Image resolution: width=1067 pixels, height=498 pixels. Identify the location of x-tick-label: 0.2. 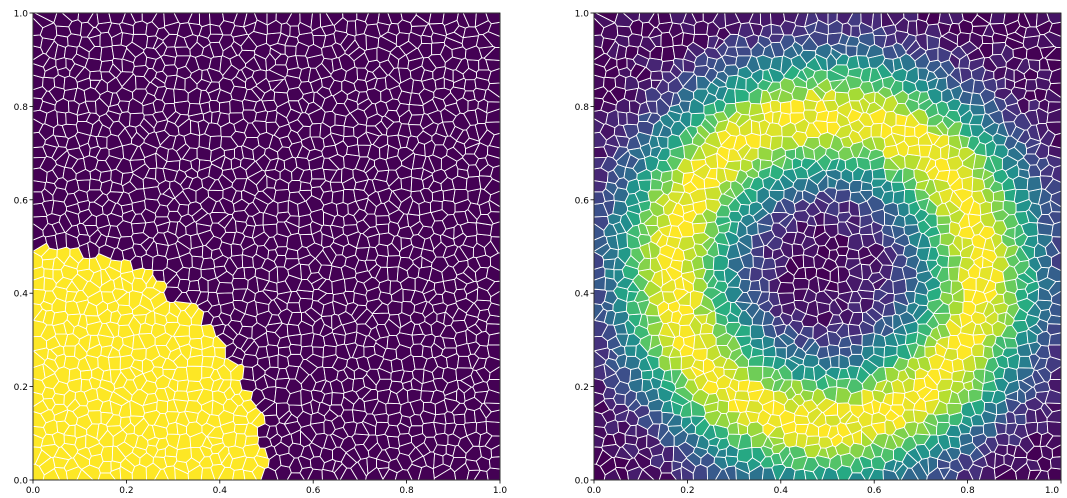
(687, 491).